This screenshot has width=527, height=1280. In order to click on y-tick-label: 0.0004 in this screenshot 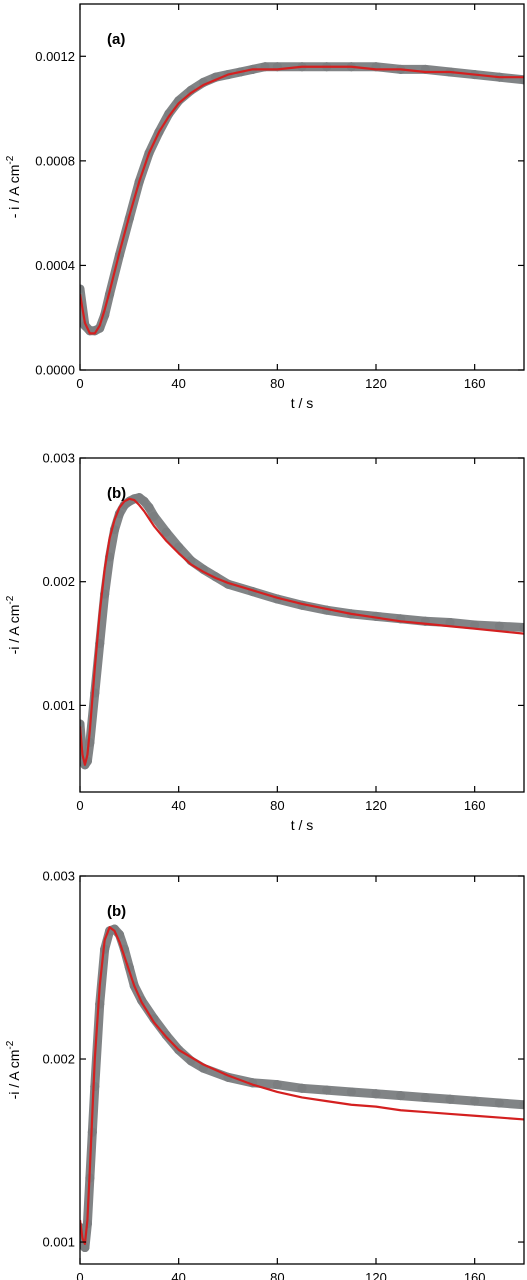, I will do `click(55, 265)`.